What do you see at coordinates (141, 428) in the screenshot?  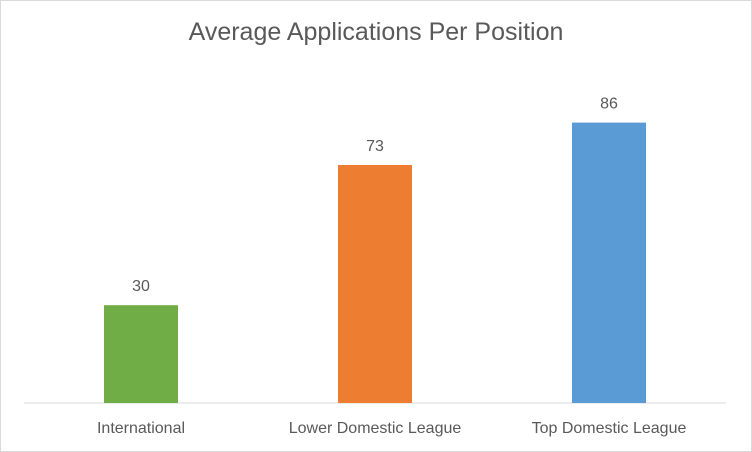 I see `x-tick-label-0: International` at bounding box center [141, 428].